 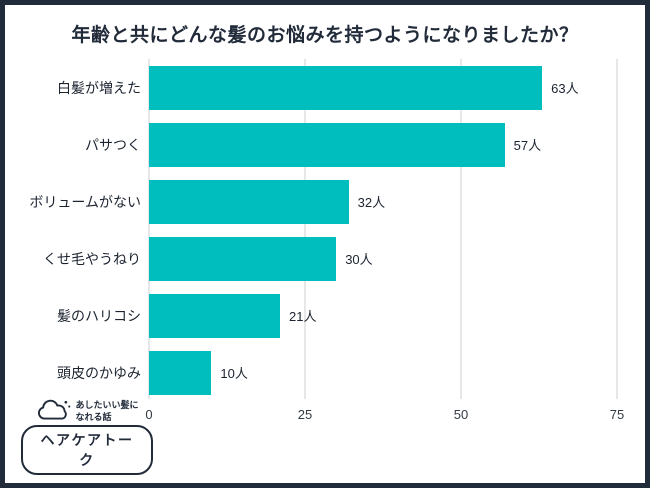 What do you see at coordinates (325, 35) in the screenshot?
I see `chart-title: 年齢と共にどんな髪のお悩みを持つようになりましたか？` at bounding box center [325, 35].